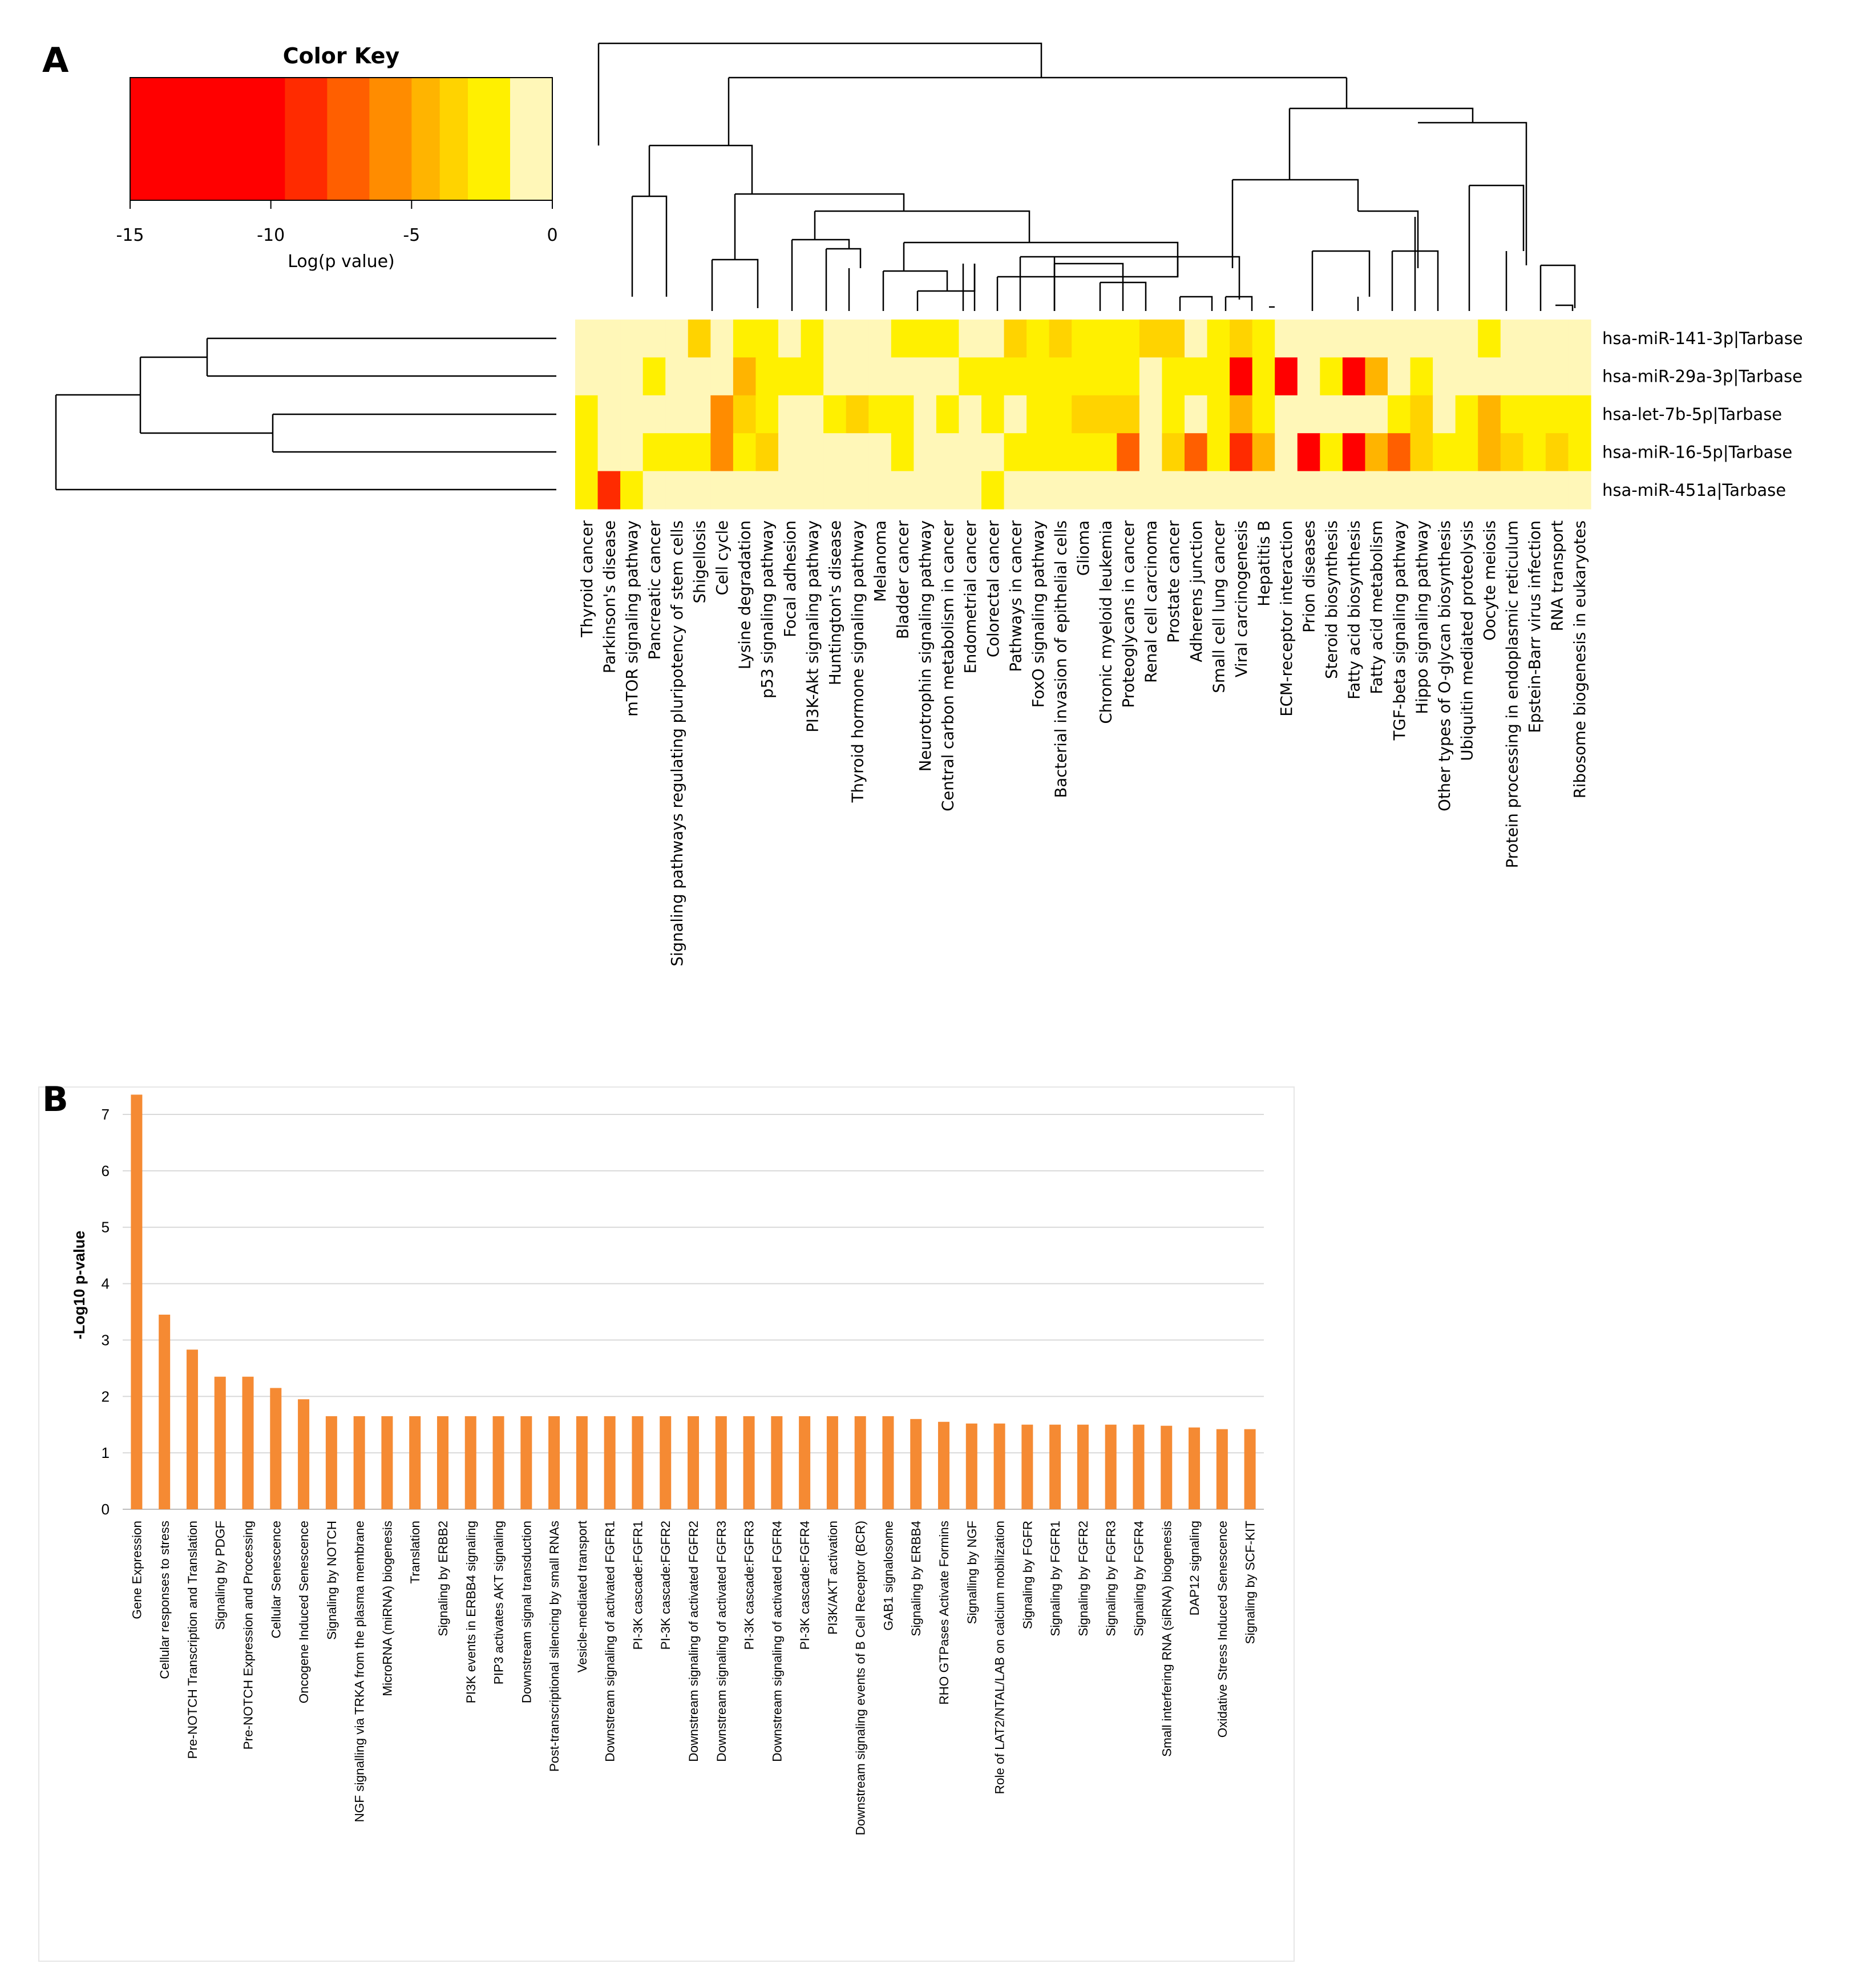 The image size is (1851, 1988). What do you see at coordinates (693, 1312) in the screenshot?
I see `y-gridlines` at bounding box center [693, 1312].